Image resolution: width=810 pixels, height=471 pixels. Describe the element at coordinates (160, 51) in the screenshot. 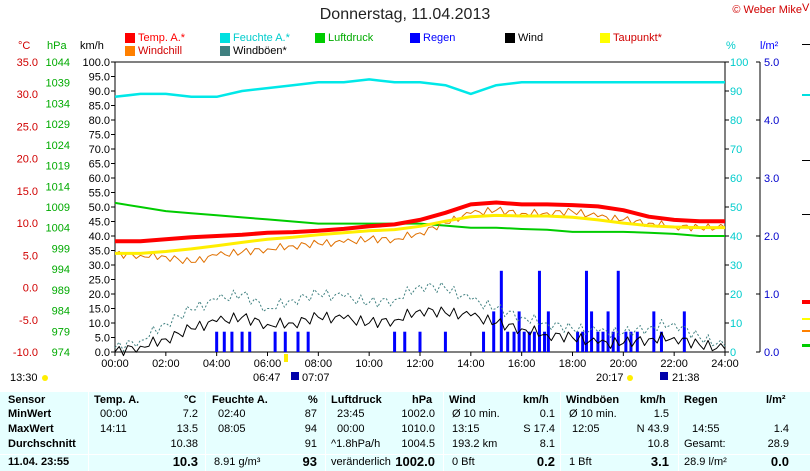

I see `legend-label: Windchill` at that location.